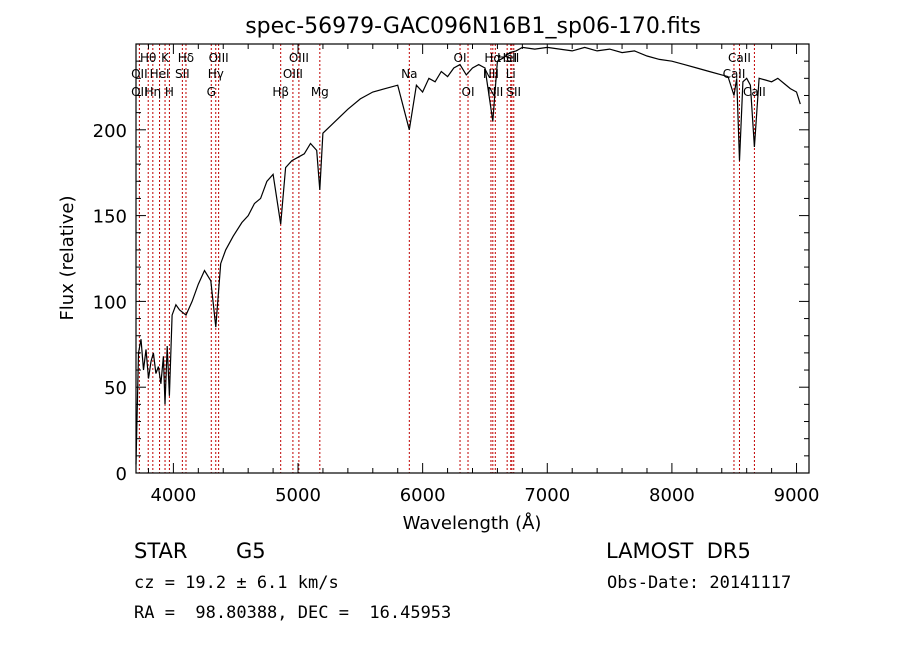 The height and width of the screenshot is (649, 900). Describe the element at coordinates (280, 92) in the screenshot. I see `line-label: Hβ` at that location.